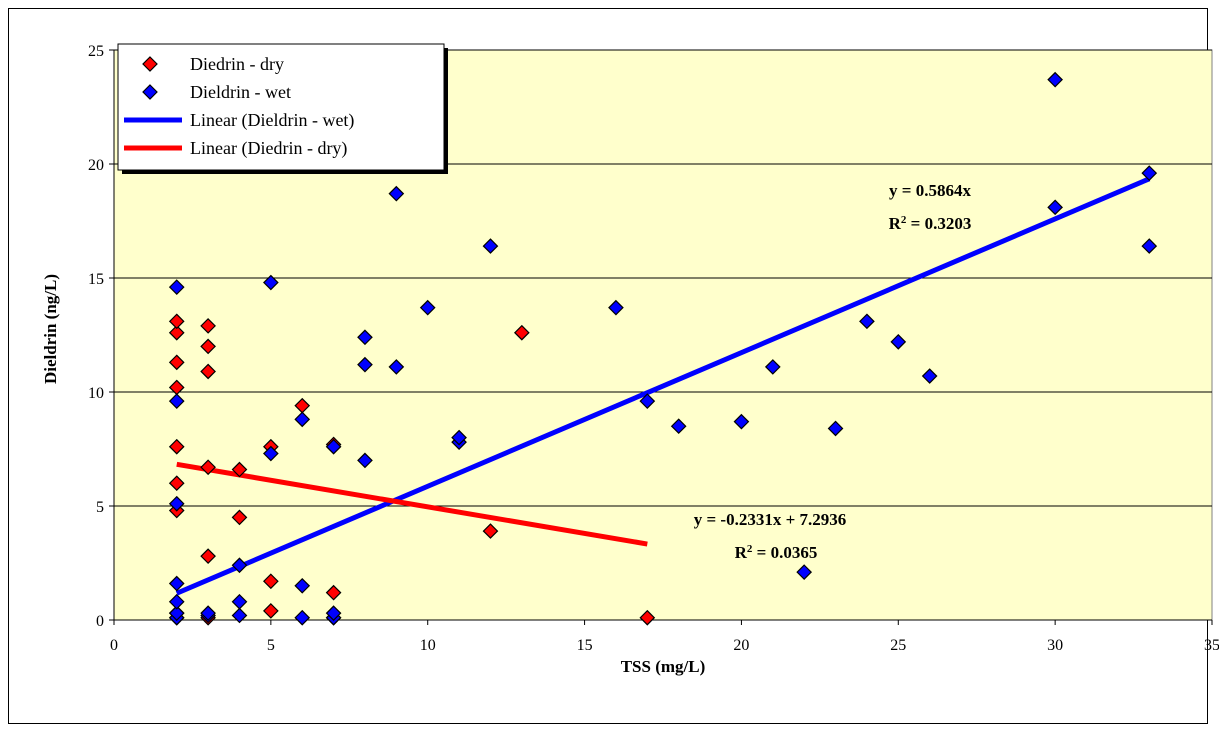 This screenshot has height=730, width=1219. I want to click on x-tick-label: 35, so click(1211, 645).